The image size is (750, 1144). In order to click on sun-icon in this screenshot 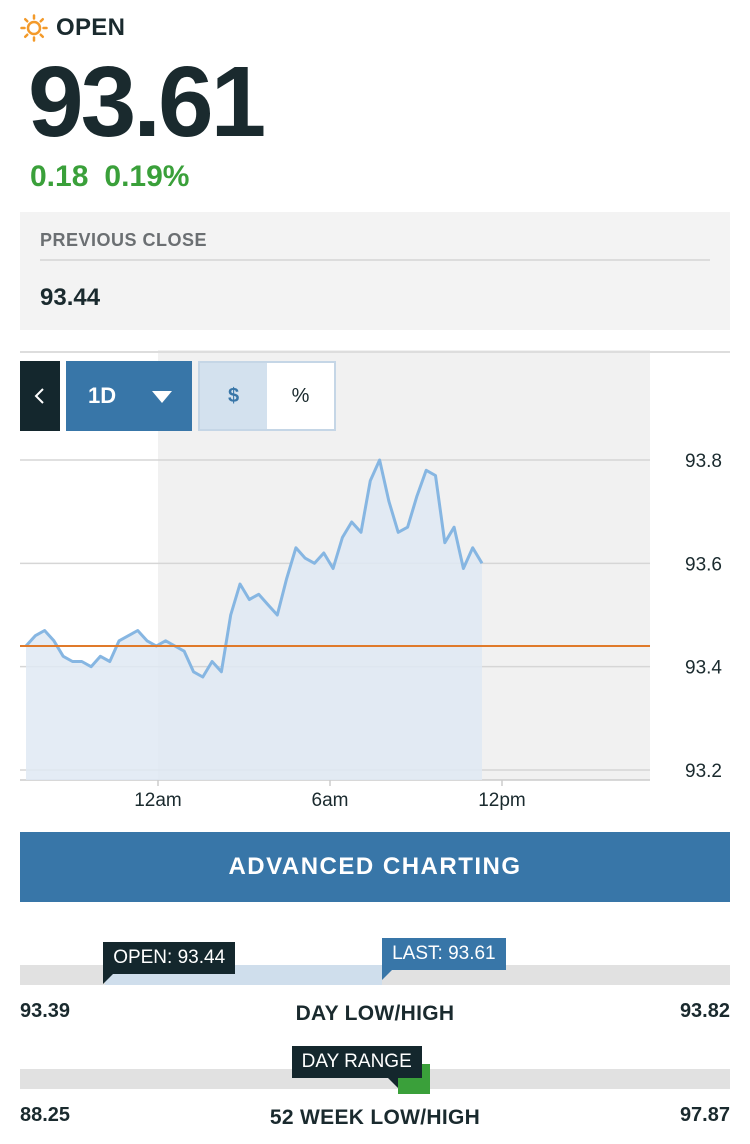, I will do `click(34, 28)`.